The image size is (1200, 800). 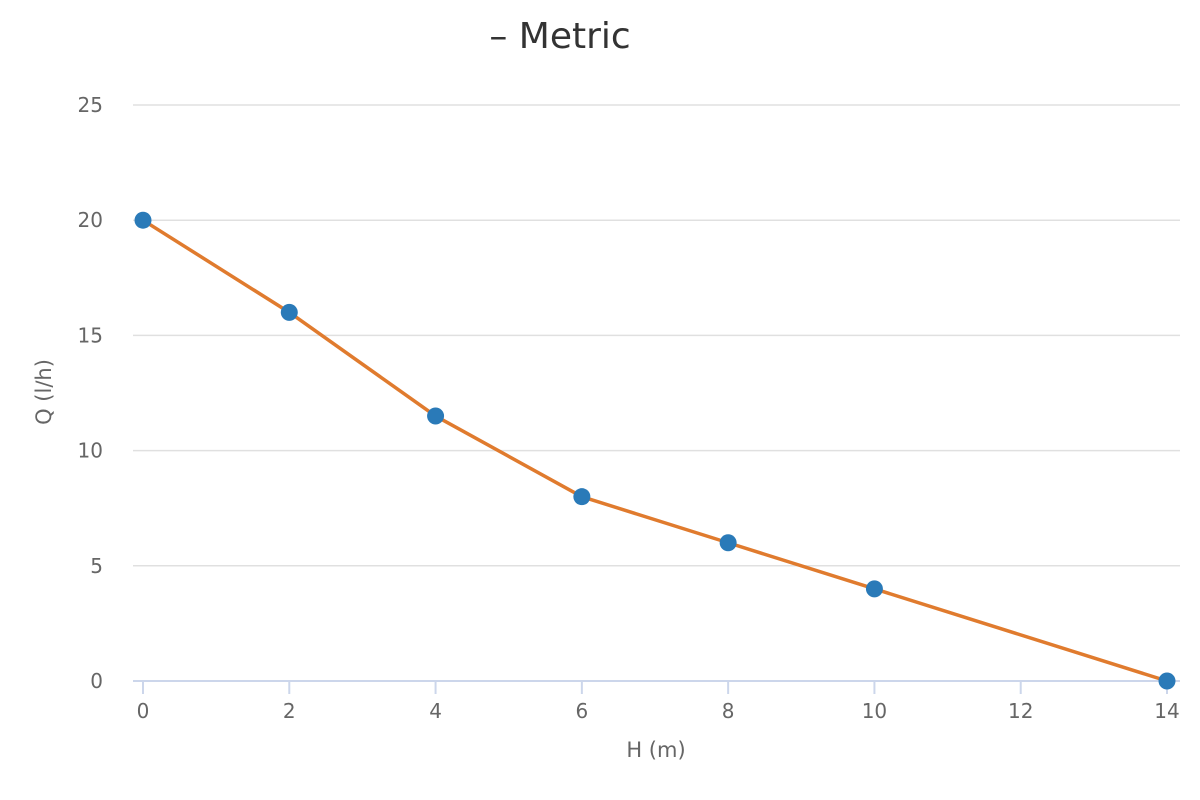 What do you see at coordinates (96, 681) in the screenshot?
I see `y-tick-label: 0` at bounding box center [96, 681].